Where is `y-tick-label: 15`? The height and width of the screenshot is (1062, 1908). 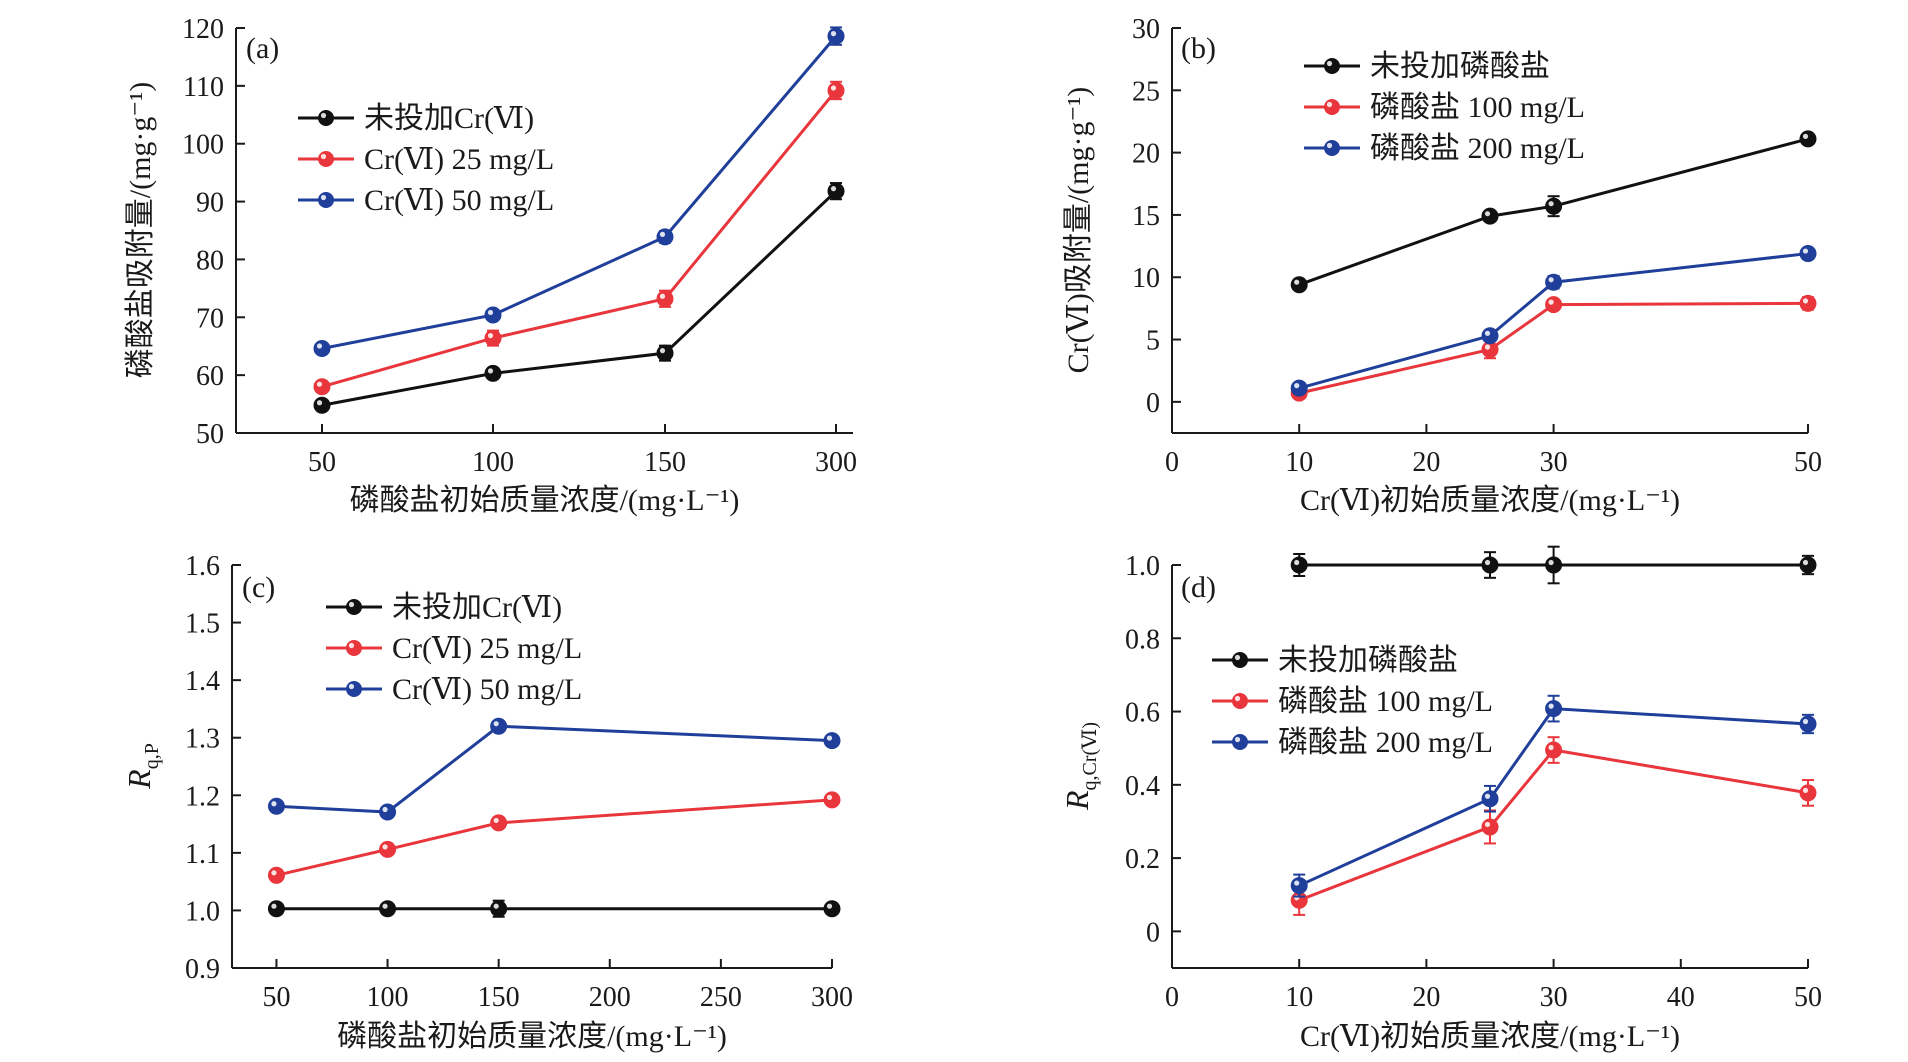 y-tick-label: 15 is located at coordinates (1146, 216).